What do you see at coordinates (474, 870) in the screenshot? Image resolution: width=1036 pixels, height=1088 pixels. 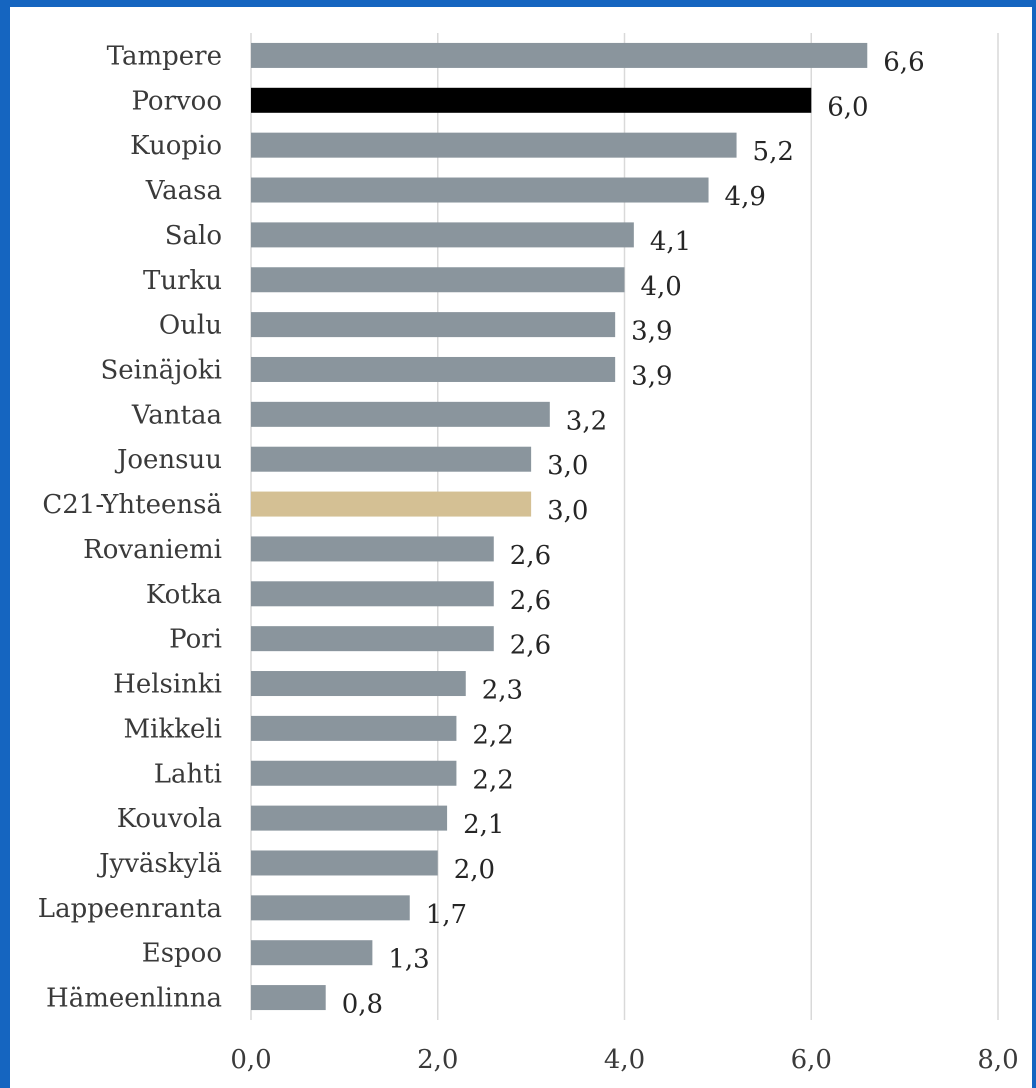 I see `value-label: 2,0` at bounding box center [474, 870].